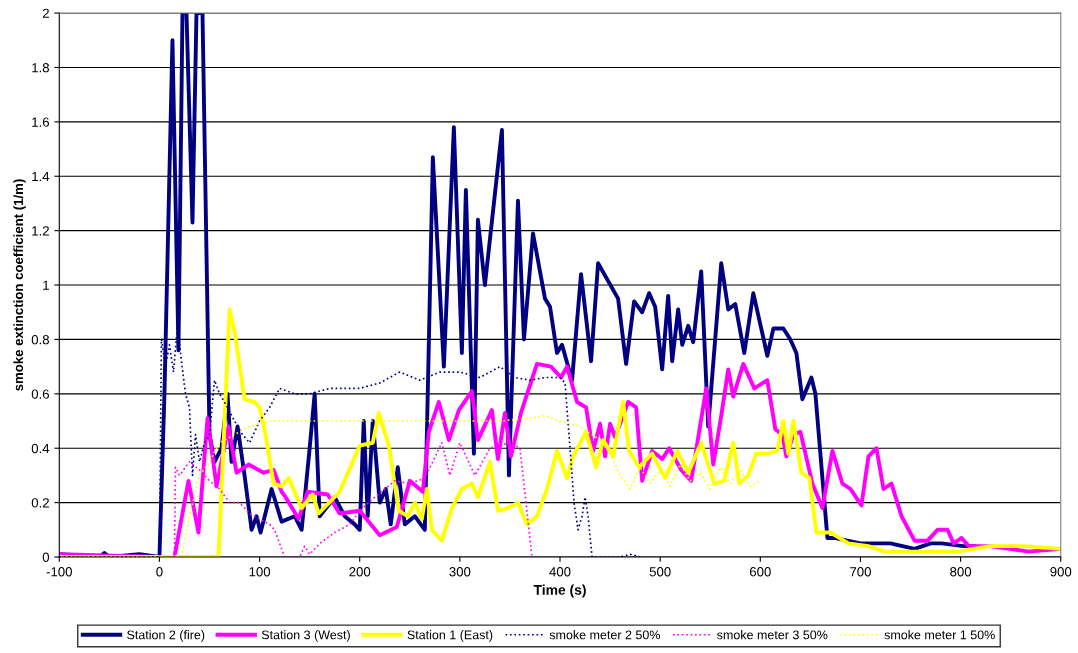  What do you see at coordinates (559, 591) in the screenshot?
I see `x-axis-title: Time (s)` at bounding box center [559, 591].